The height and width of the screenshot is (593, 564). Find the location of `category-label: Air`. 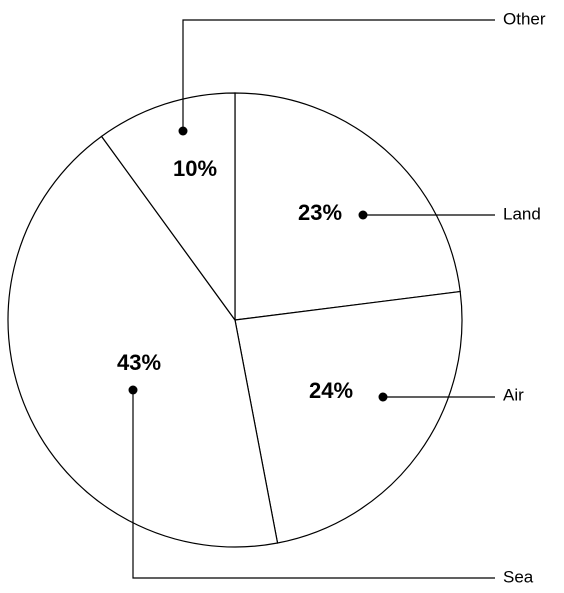

category-label: Air is located at coordinates (513, 394).